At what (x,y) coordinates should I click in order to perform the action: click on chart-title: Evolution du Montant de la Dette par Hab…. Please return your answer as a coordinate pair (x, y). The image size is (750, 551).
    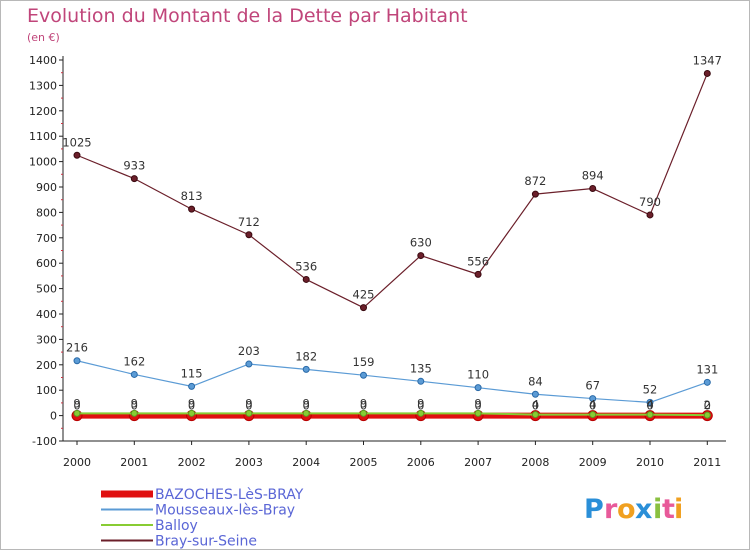
    Looking at the image, I should click on (247, 16).